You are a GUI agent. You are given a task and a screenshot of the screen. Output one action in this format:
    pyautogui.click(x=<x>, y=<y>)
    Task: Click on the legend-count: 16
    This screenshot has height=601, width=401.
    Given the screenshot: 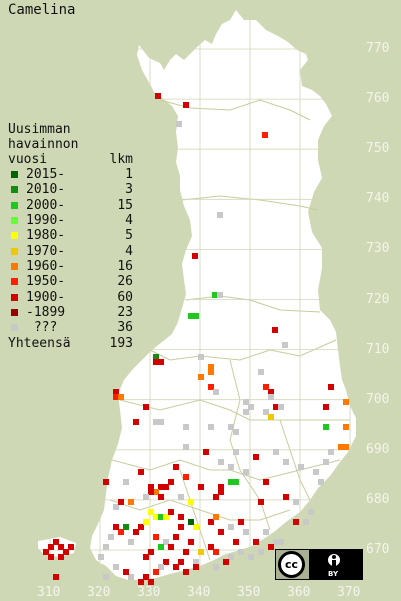 What is the action you would take?
    pyautogui.click(x=125, y=266)
    